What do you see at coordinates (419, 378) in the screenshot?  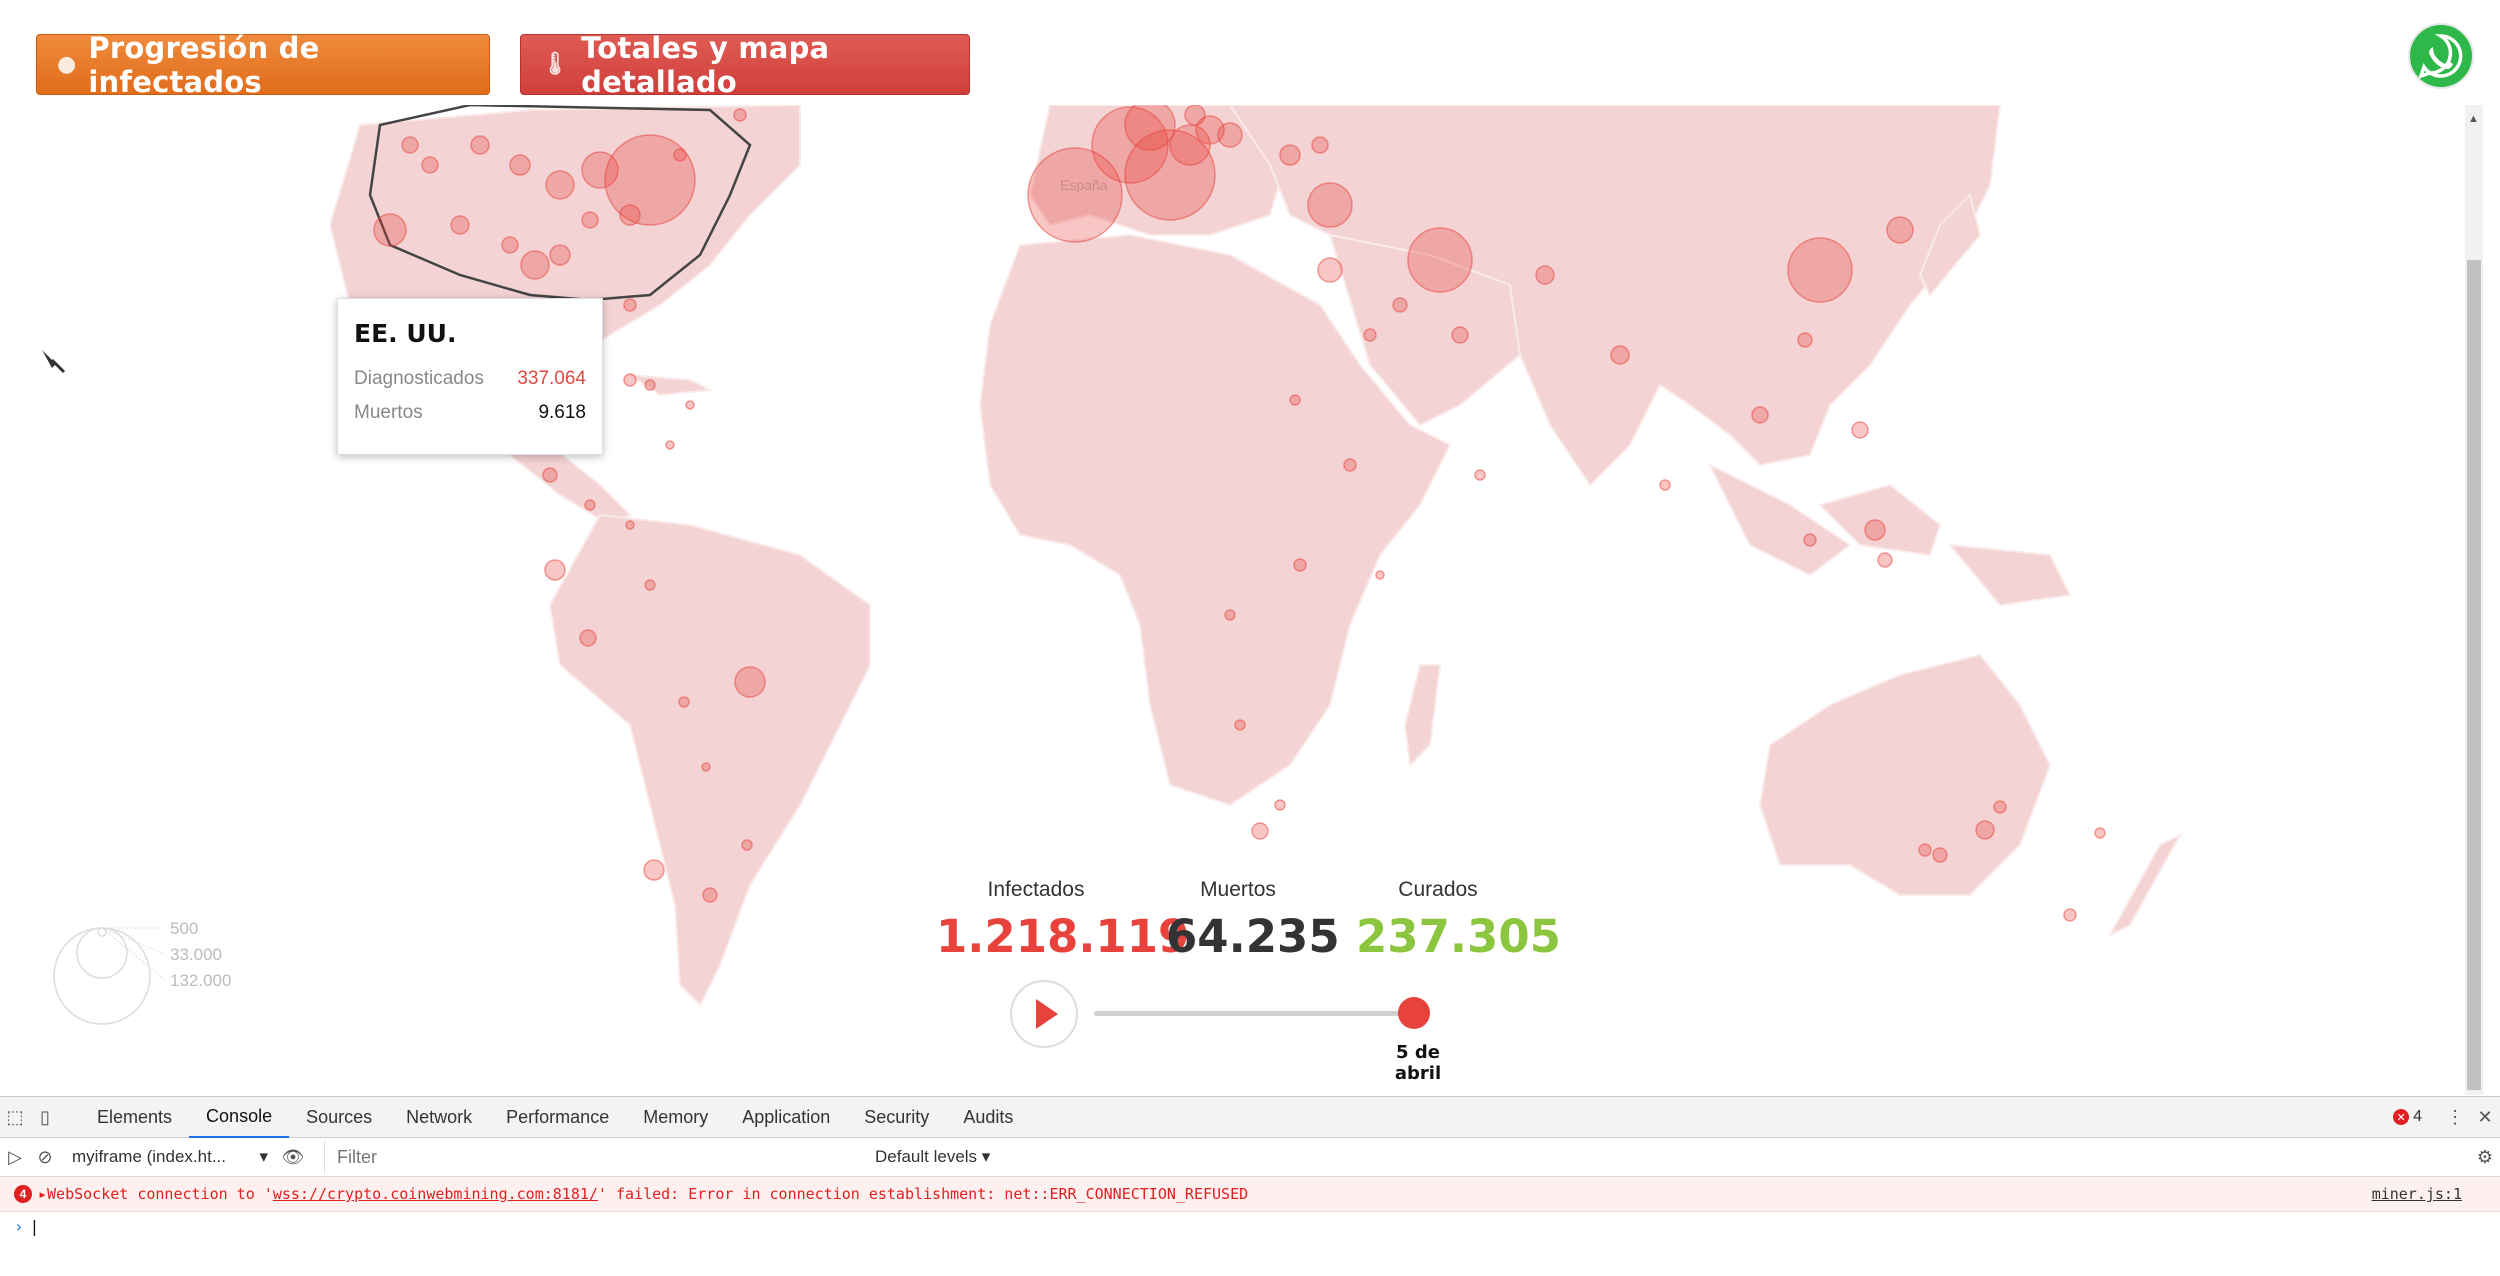 I see `diagnosed-label: Diagnosticados` at bounding box center [419, 378].